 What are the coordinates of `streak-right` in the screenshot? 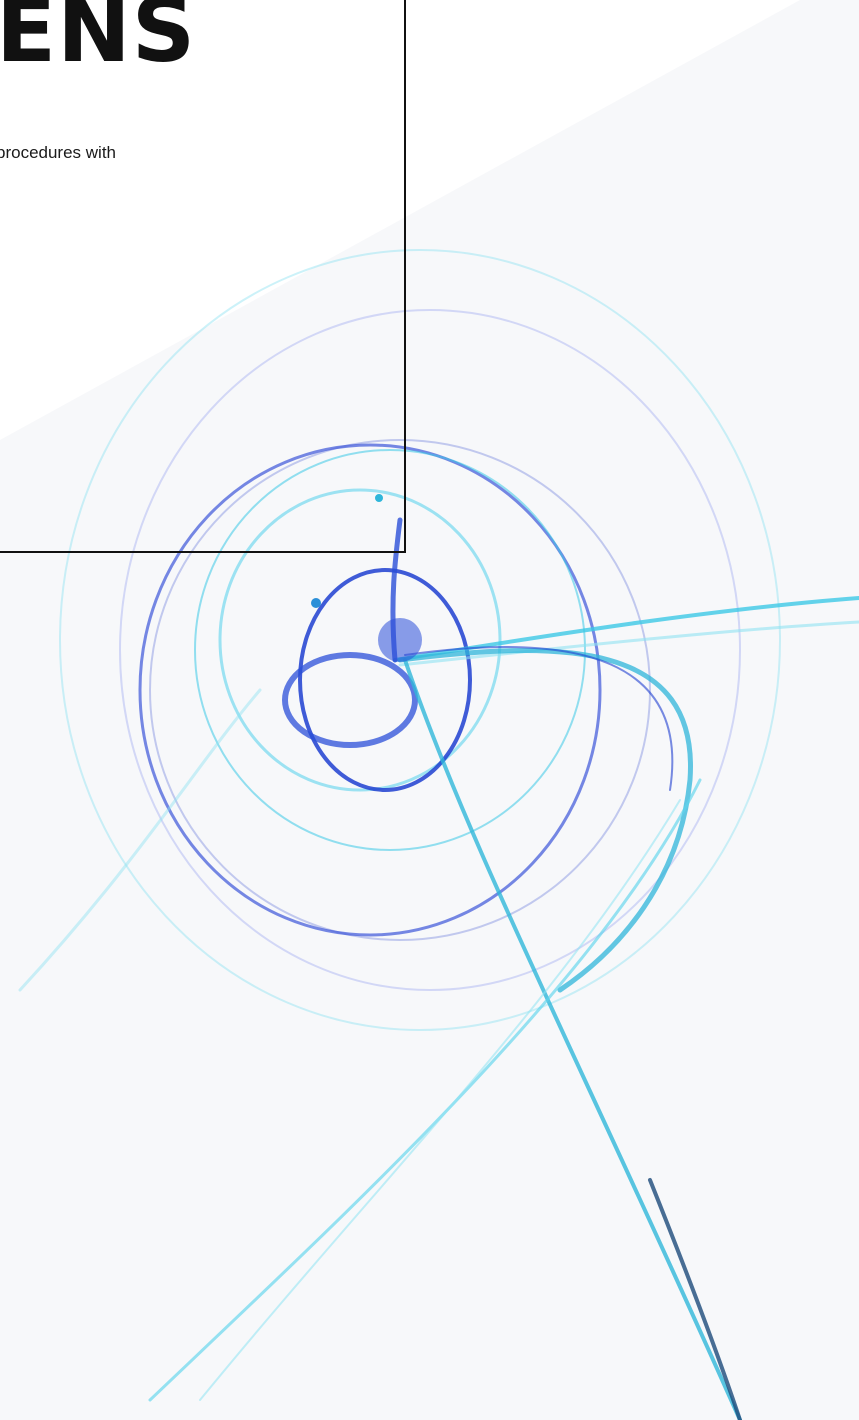 It's located at (626, 629).